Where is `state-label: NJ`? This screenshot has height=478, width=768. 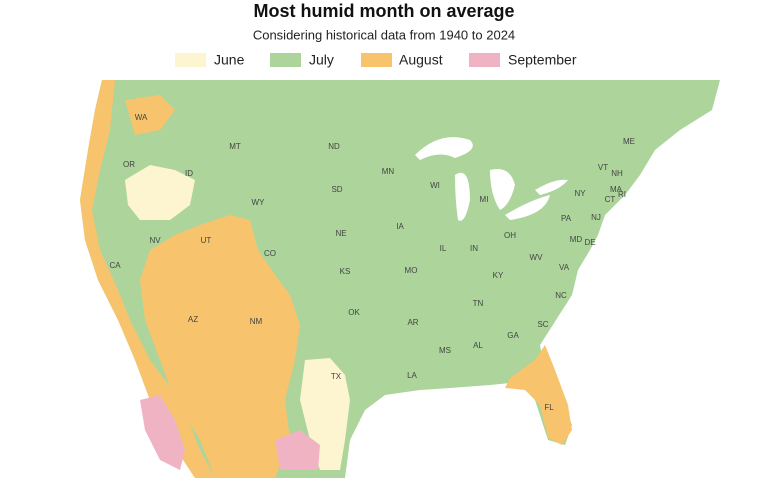 state-label: NJ is located at coordinates (596, 217).